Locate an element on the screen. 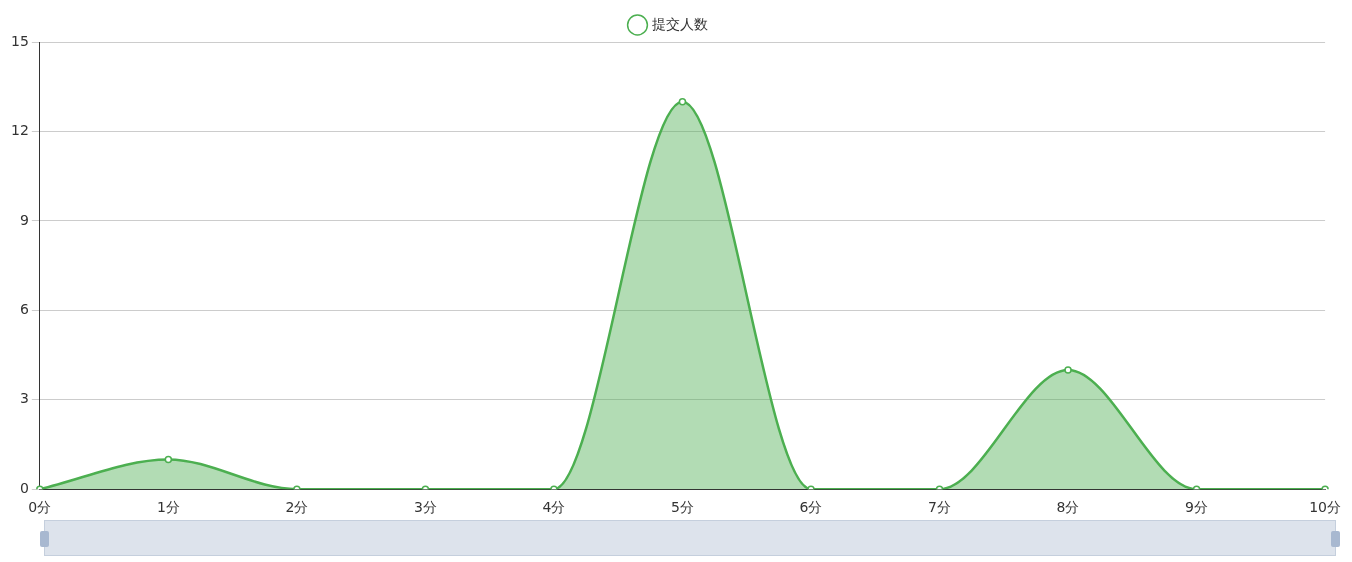  y-tick-label: 15 is located at coordinates (19, 40).